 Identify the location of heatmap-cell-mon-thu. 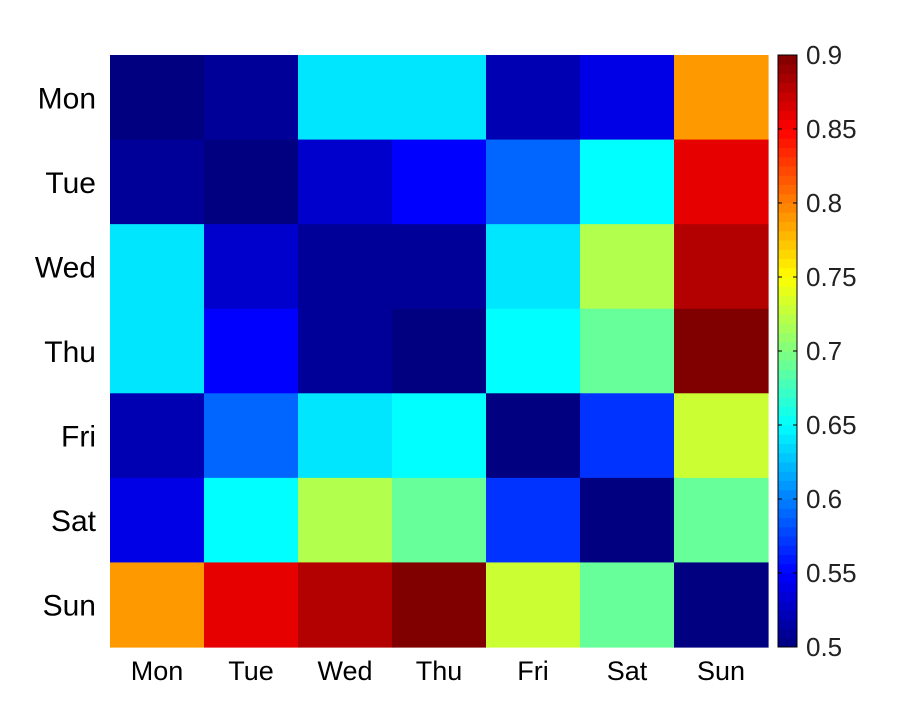
(439, 98).